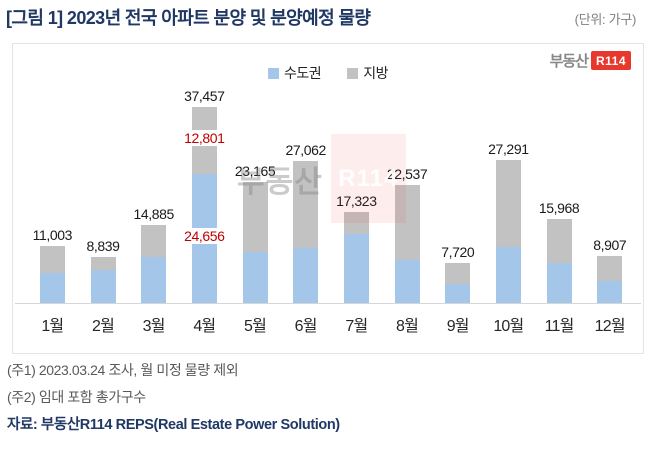 This screenshot has height=449, width=652. I want to click on bar-column: 37,457 12,801 24,656, so click(204, 173).